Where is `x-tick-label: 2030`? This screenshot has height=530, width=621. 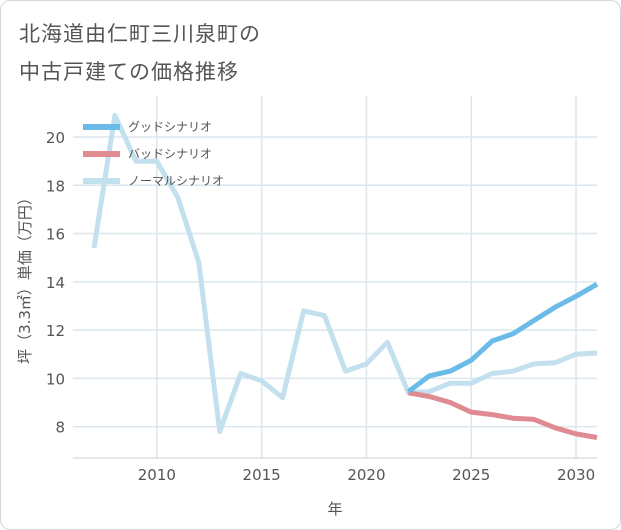 x-tick-label: 2030 is located at coordinates (576, 475).